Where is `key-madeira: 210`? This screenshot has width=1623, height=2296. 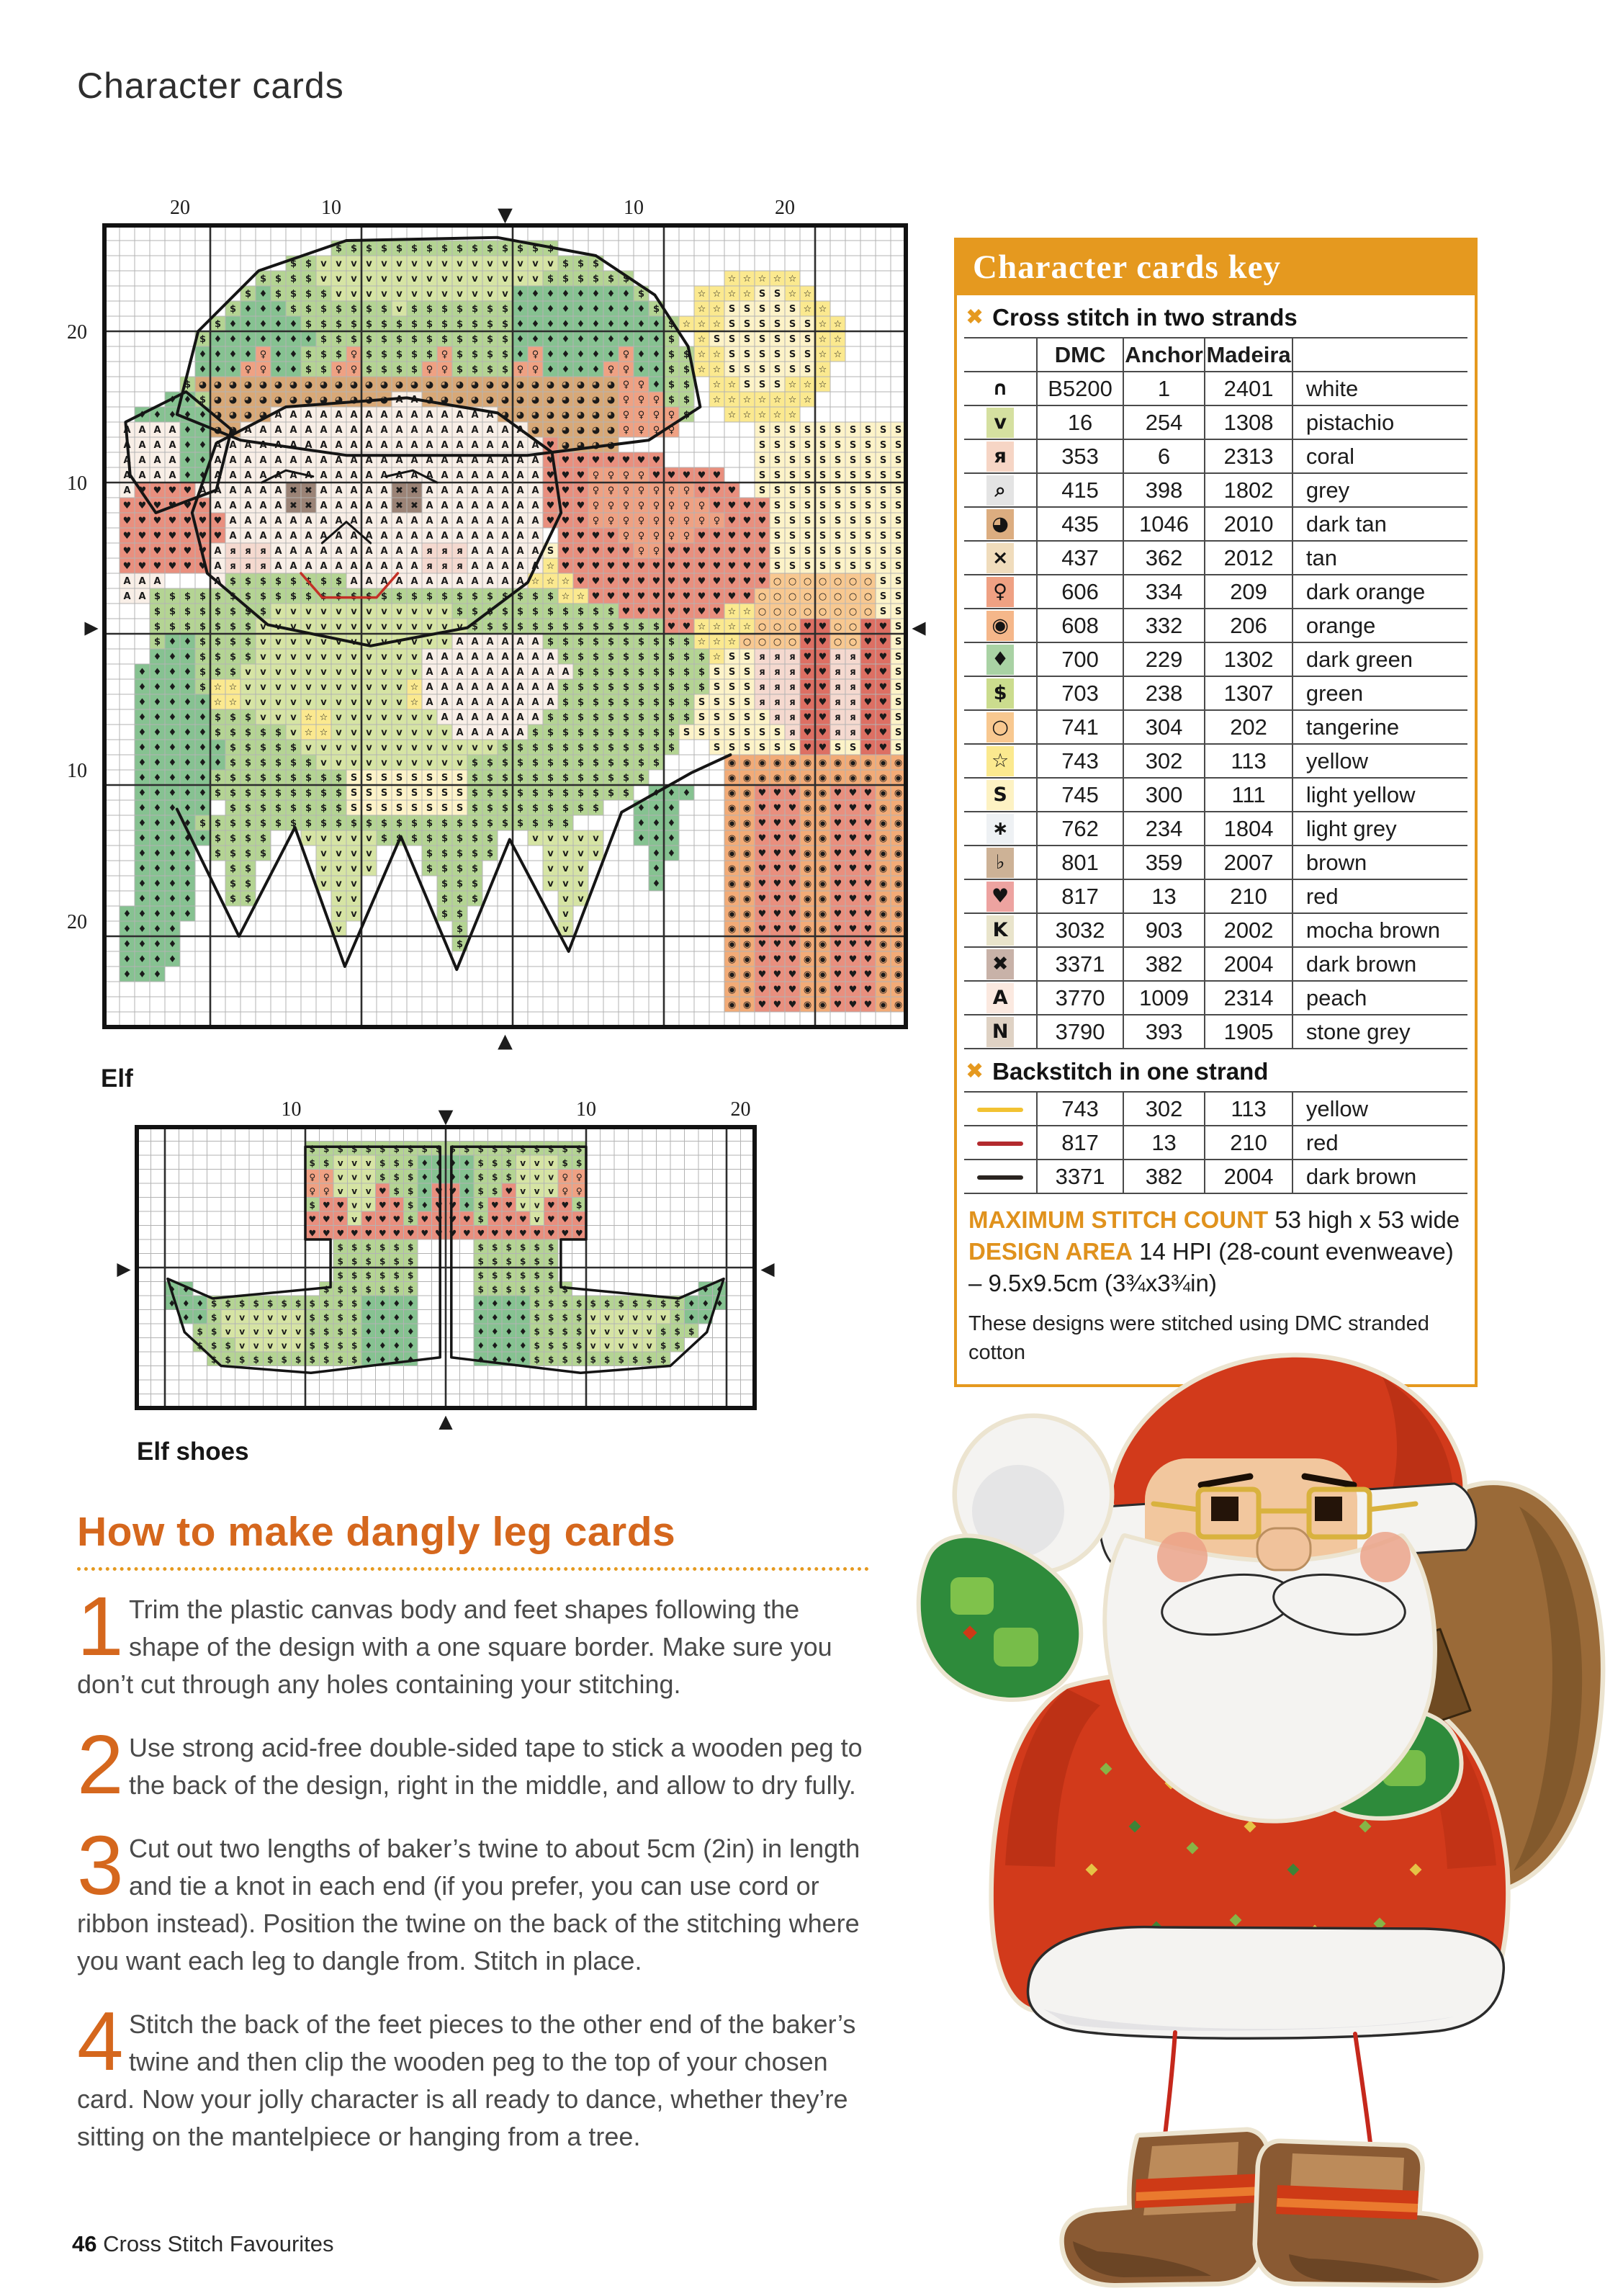
key-madeira: 210 is located at coordinates (1249, 896).